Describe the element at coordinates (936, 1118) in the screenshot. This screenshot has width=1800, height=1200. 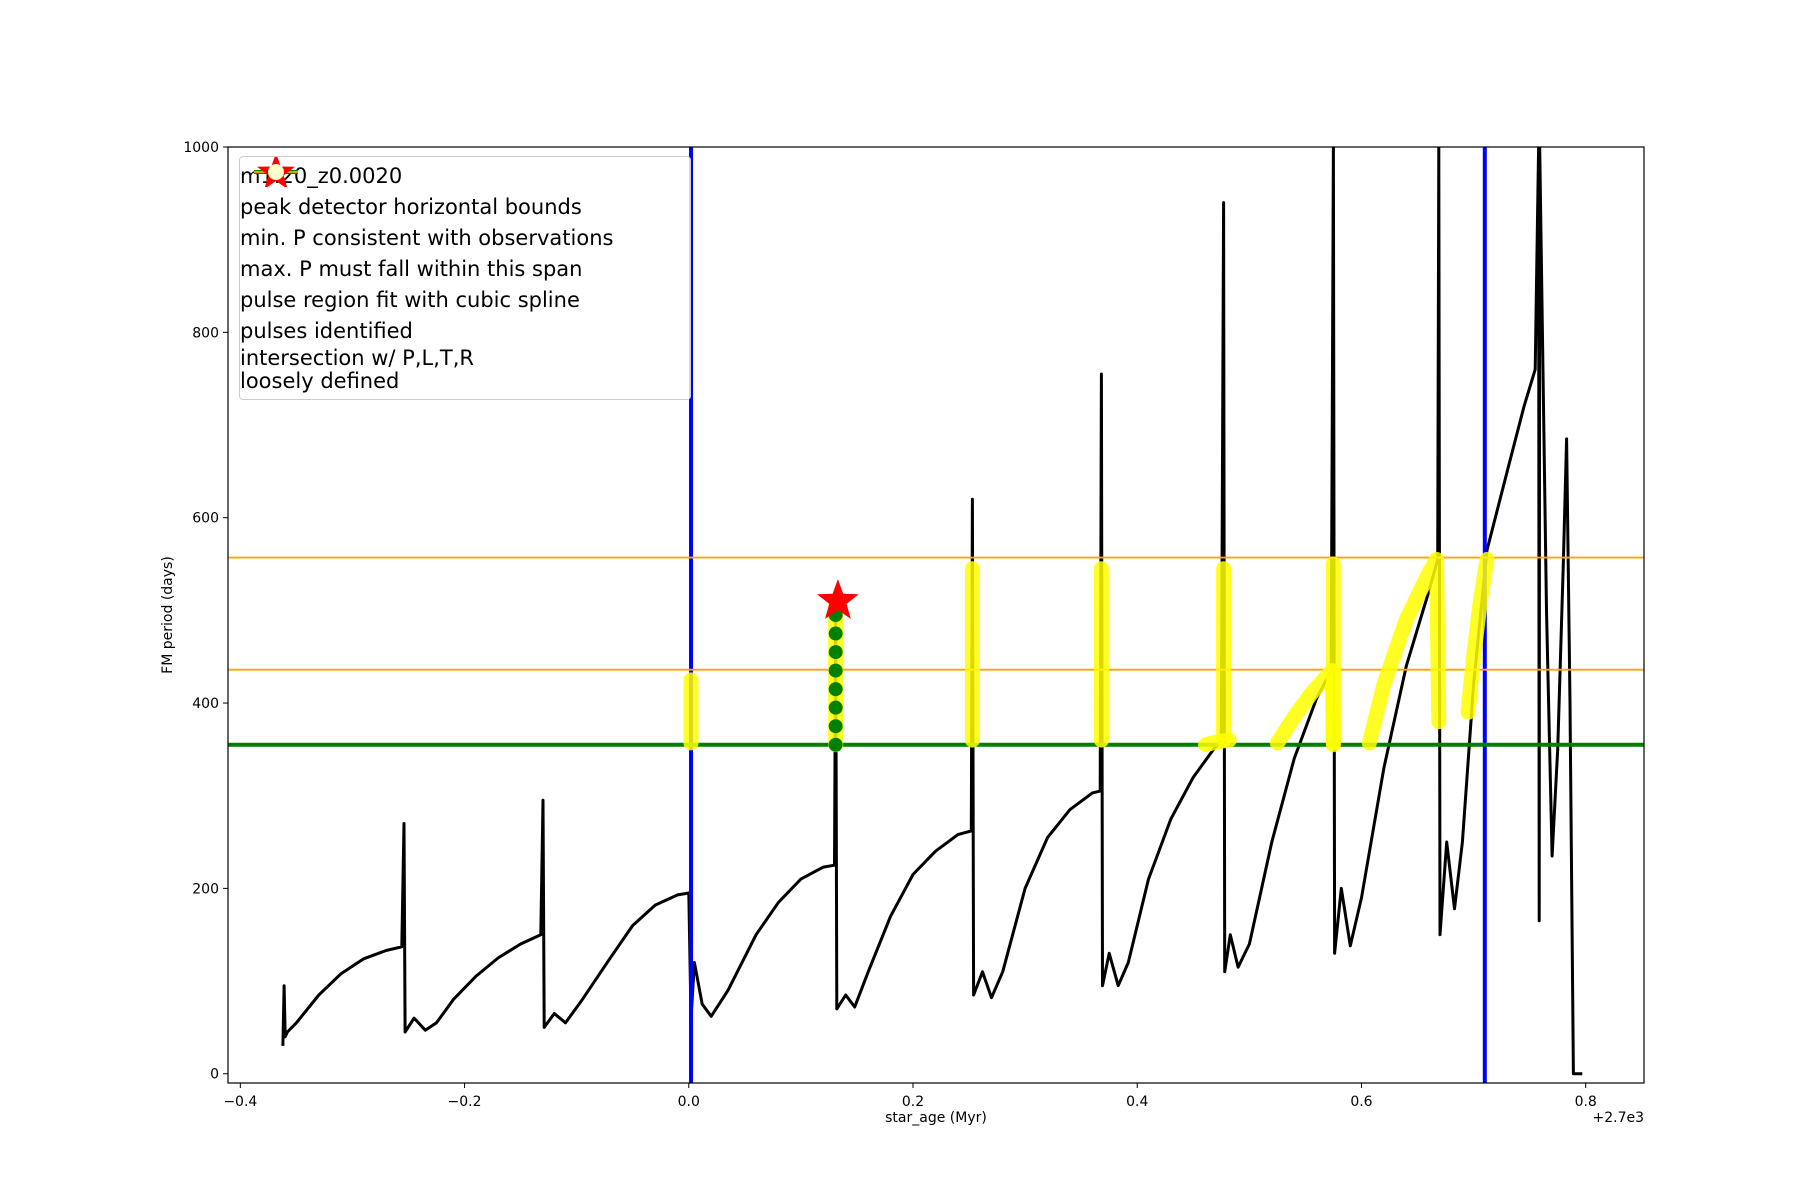
I see `x-axis-label: star_age (Myr)` at that location.